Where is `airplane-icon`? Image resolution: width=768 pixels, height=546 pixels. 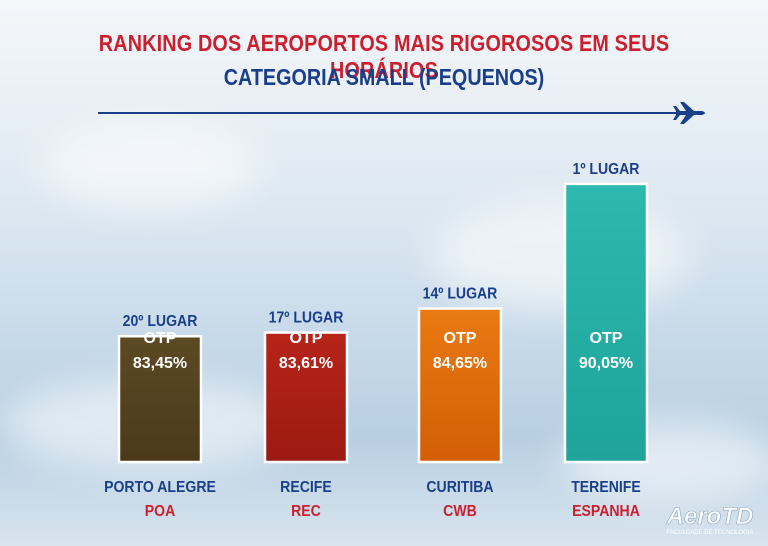
airplane-icon is located at coordinates (689, 113).